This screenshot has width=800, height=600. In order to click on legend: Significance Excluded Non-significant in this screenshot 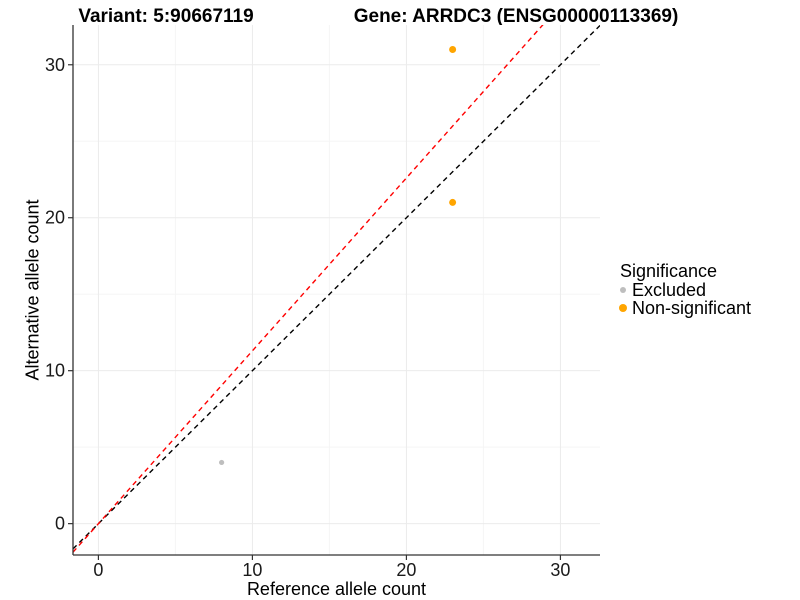, I will do `click(682, 289)`.